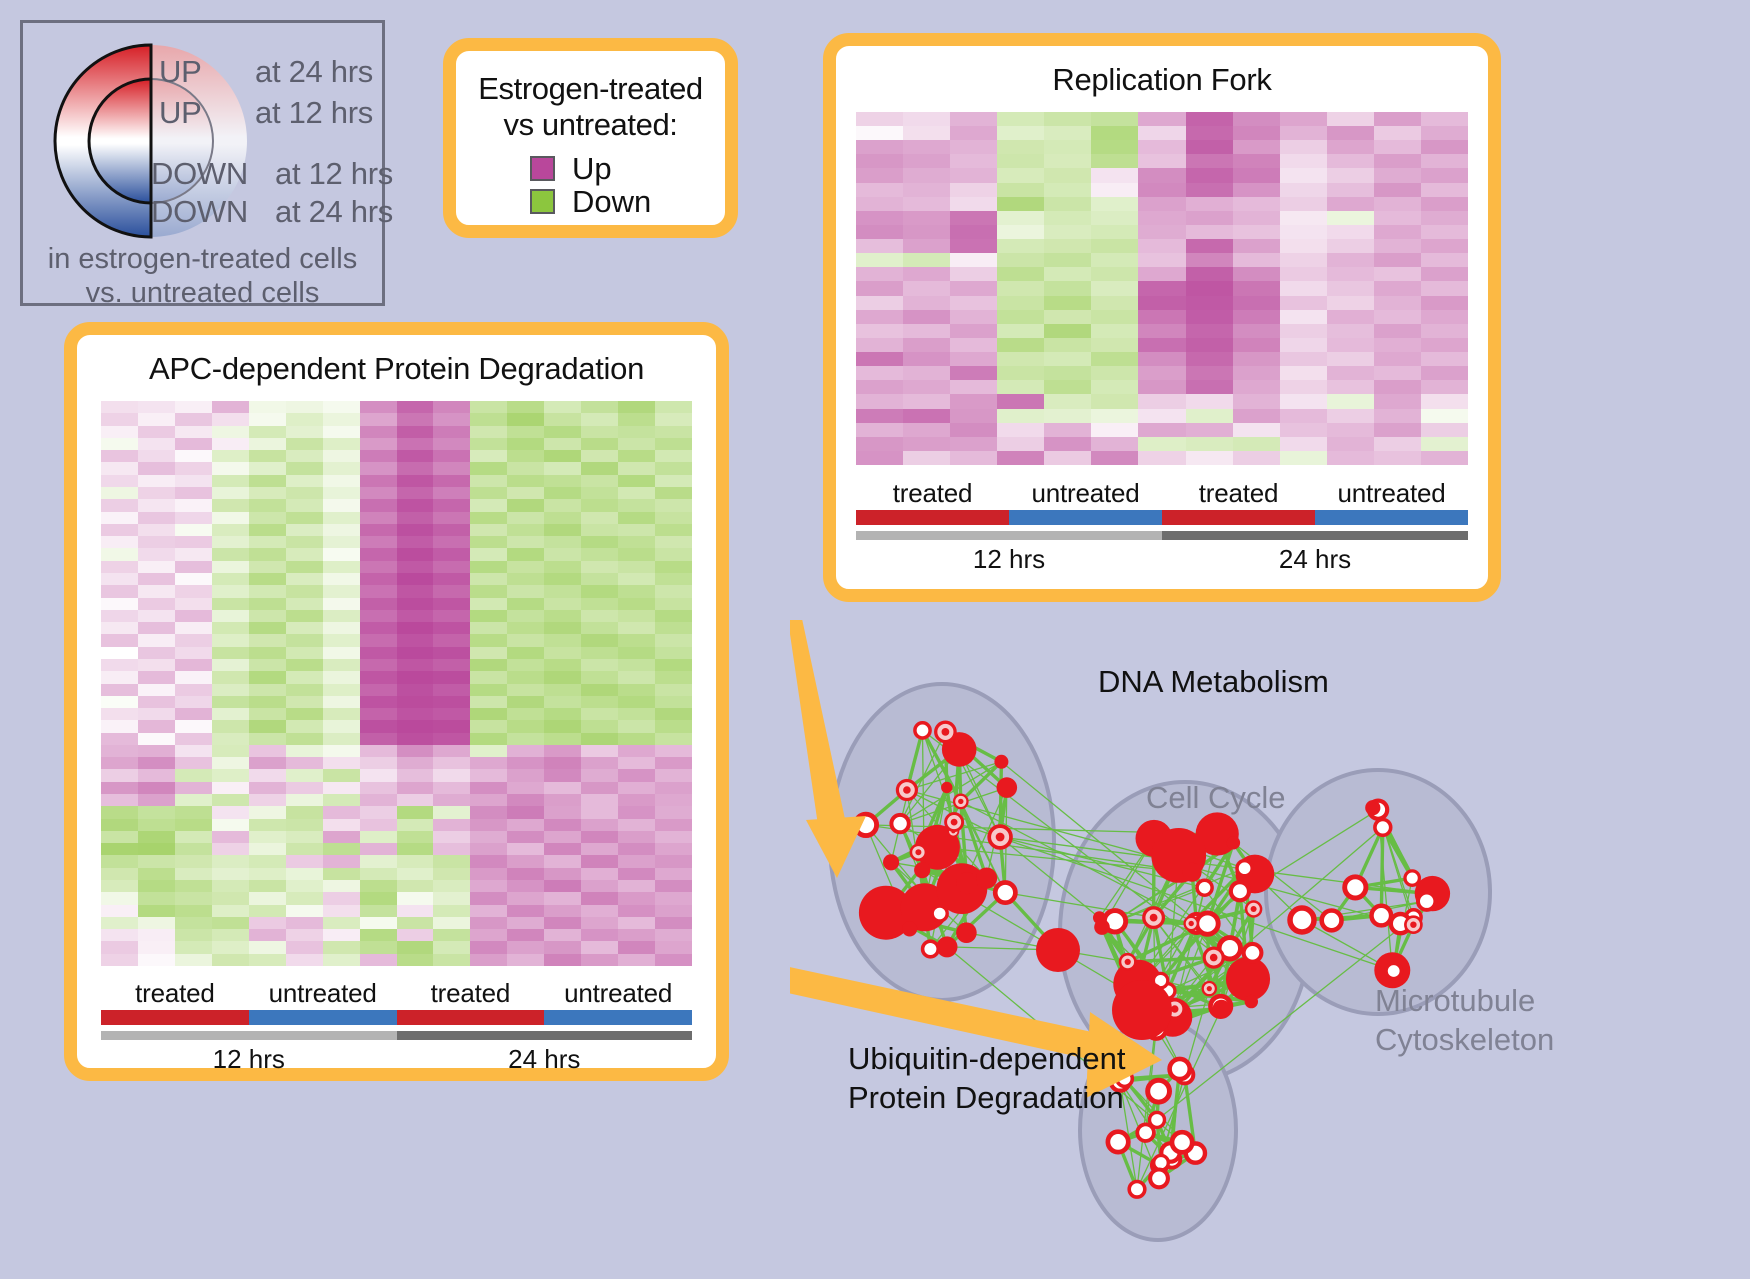 Image resolution: width=1750 pixels, height=1279 pixels. What do you see at coordinates (322, 993) in the screenshot?
I see `axis-group-label: untreated` at bounding box center [322, 993].